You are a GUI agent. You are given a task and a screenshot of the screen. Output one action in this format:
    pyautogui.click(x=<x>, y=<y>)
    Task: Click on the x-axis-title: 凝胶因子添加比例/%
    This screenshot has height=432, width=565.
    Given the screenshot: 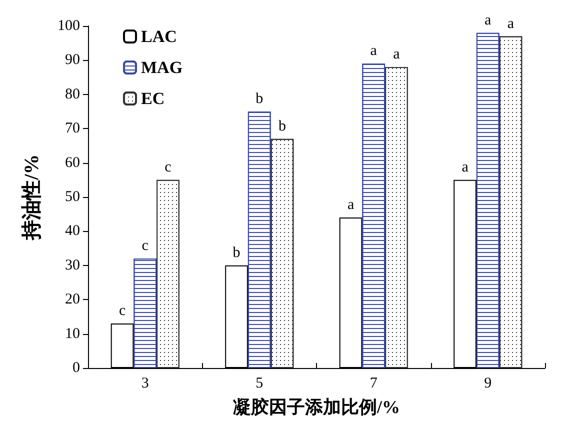 What is the action you would take?
    pyautogui.click(x=316, y=407)
    